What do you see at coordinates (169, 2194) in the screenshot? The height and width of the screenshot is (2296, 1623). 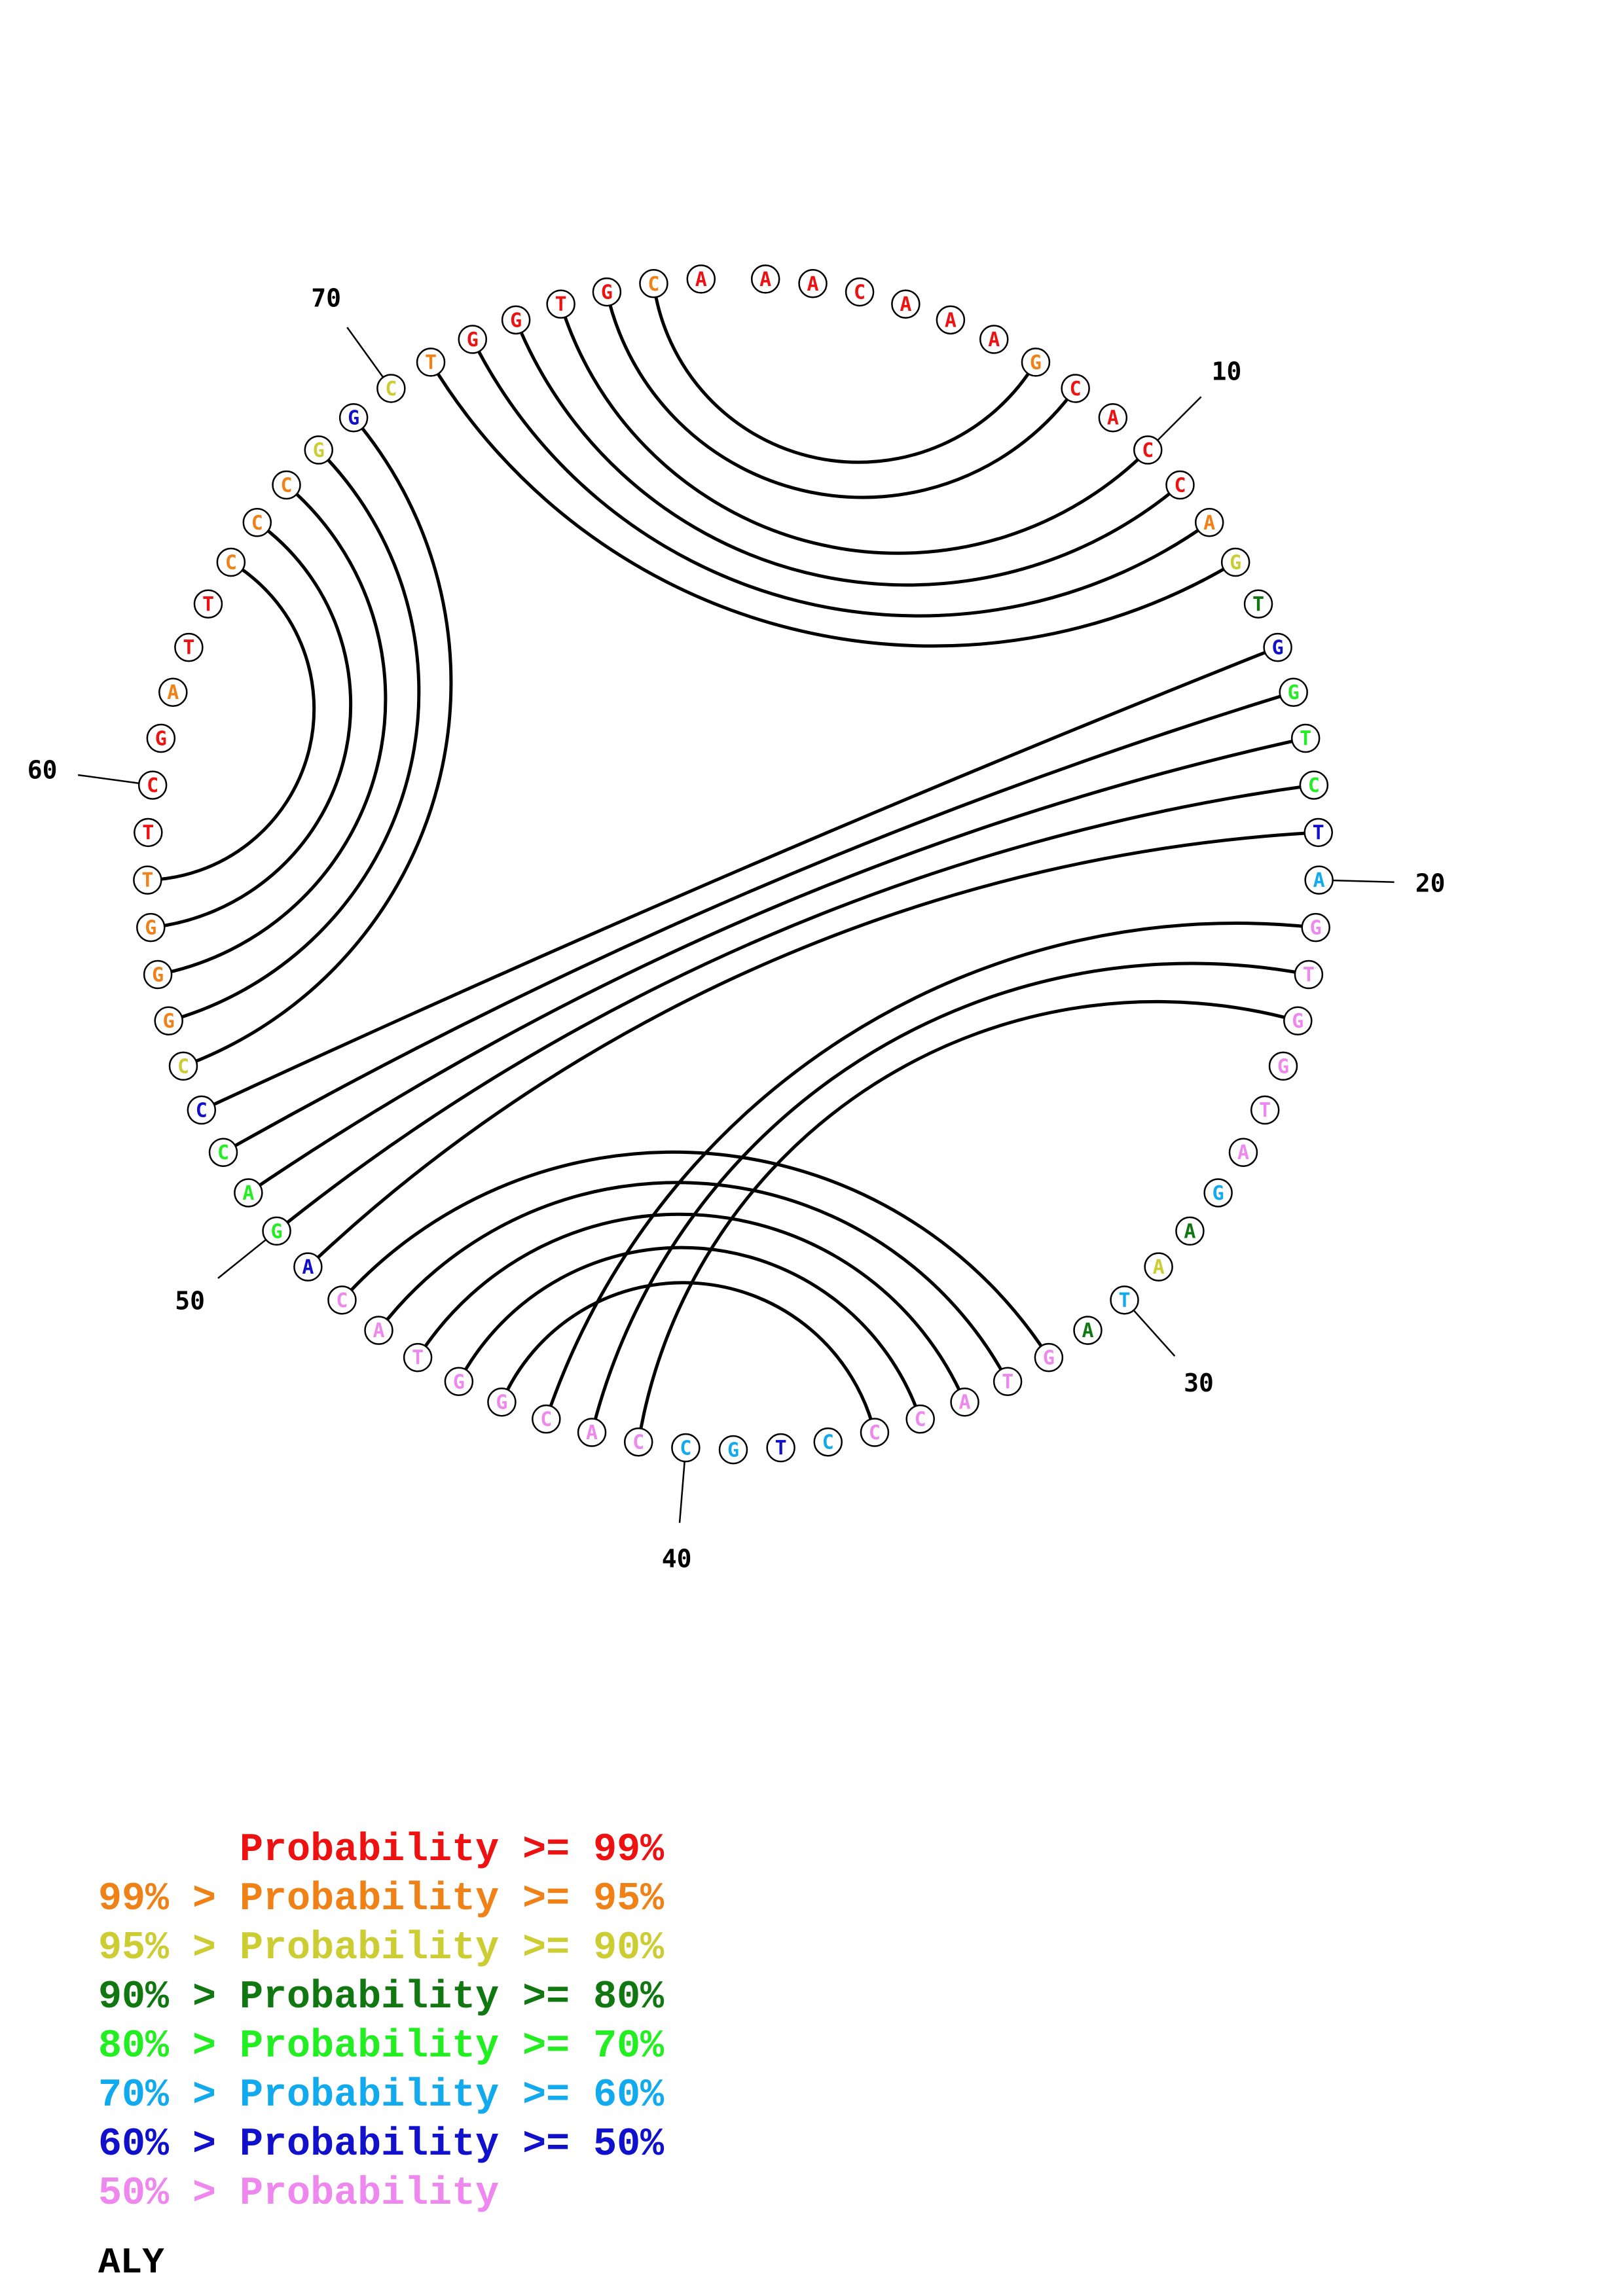 I see `legend-prefix: 50% >` at bounding box center [169, 2194].